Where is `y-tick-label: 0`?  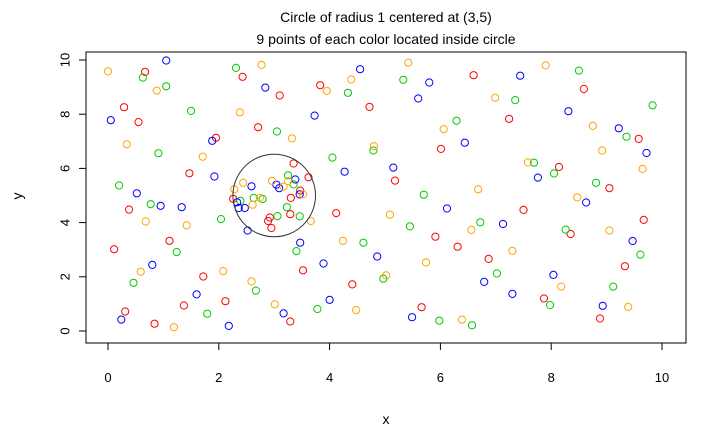
y-tick-label: 0 is located at coordinates (65, 330).